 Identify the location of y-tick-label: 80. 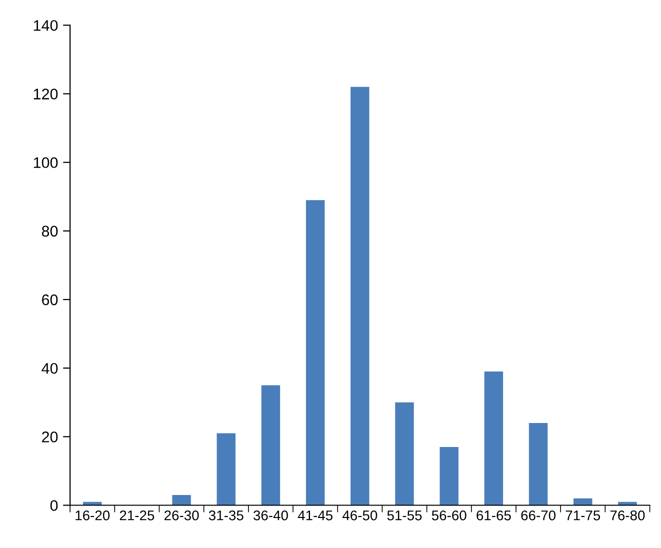
(50, 231).